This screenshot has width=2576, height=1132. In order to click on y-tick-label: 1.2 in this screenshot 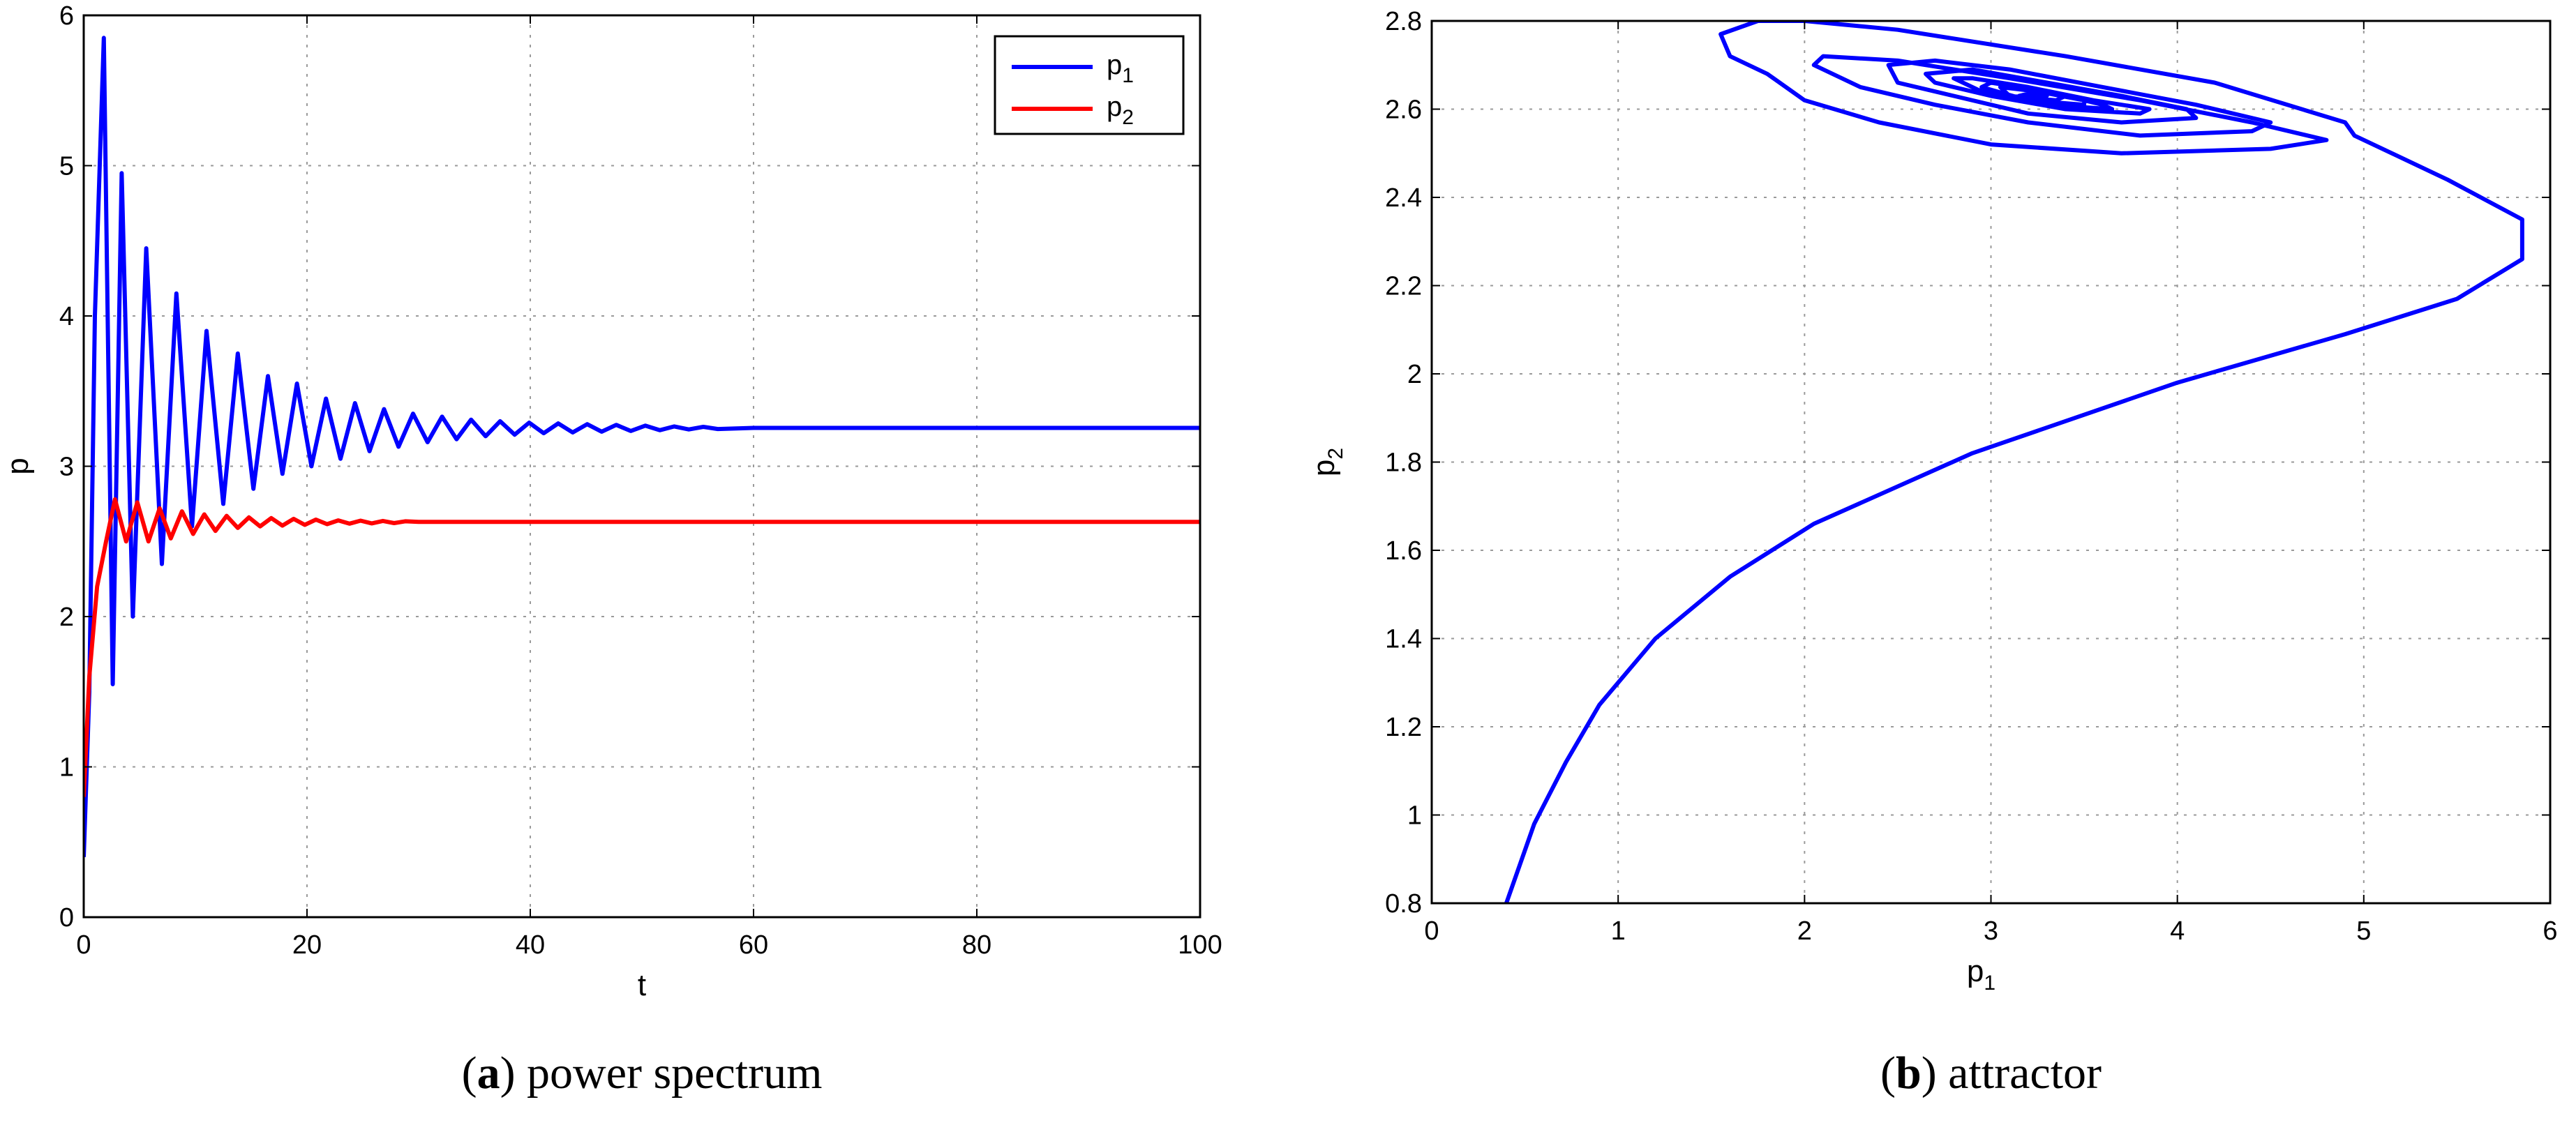, I will do `click(1403, 727)`.